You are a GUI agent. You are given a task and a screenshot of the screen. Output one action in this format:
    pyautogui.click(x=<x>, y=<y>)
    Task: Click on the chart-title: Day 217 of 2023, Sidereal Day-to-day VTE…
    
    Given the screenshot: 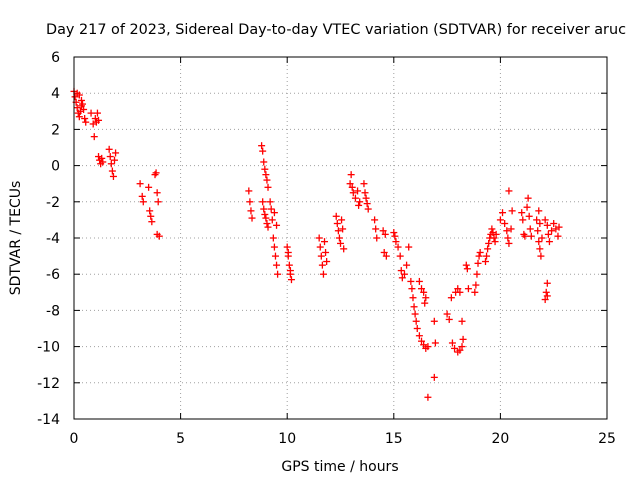 What is the action you would take?
    pyautogui.click(x=336, y=30)
    